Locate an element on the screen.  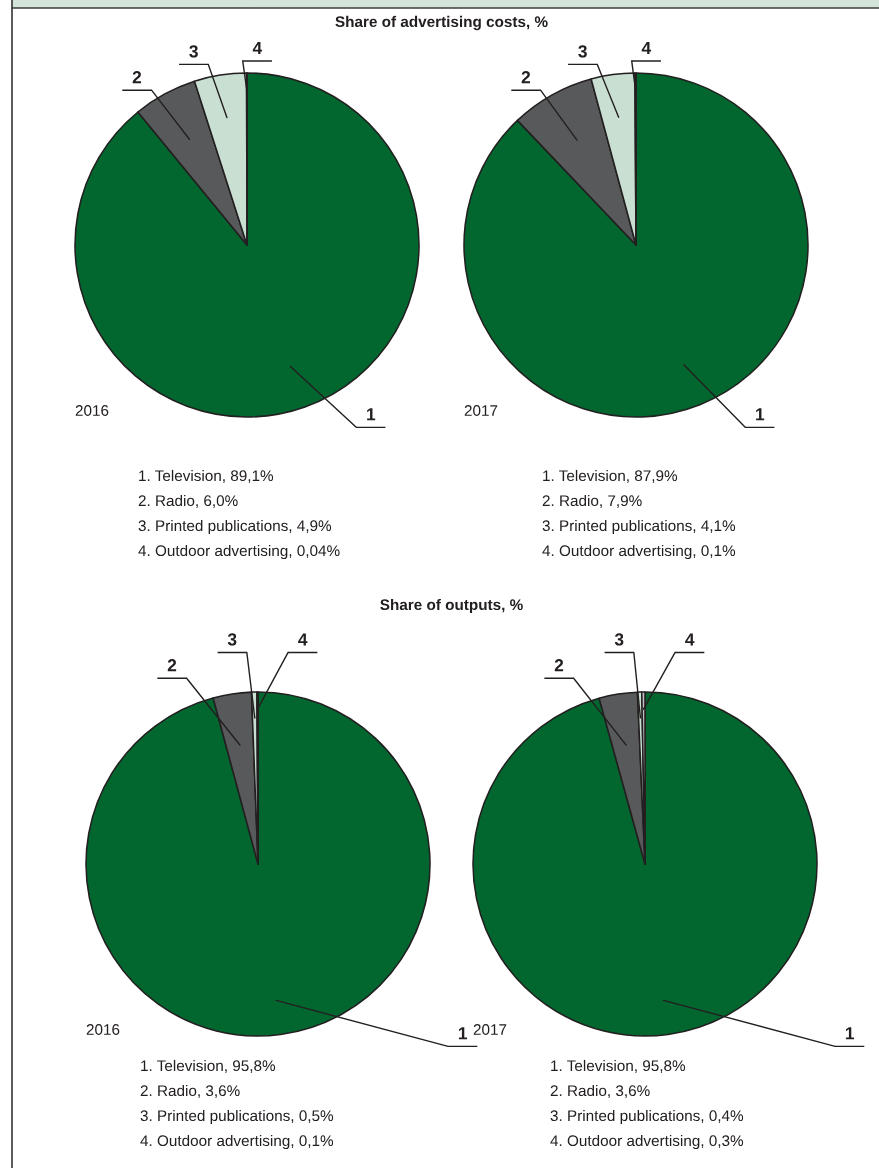
text: 2. Radio, 6,0% is located at coordinates (188, 501).